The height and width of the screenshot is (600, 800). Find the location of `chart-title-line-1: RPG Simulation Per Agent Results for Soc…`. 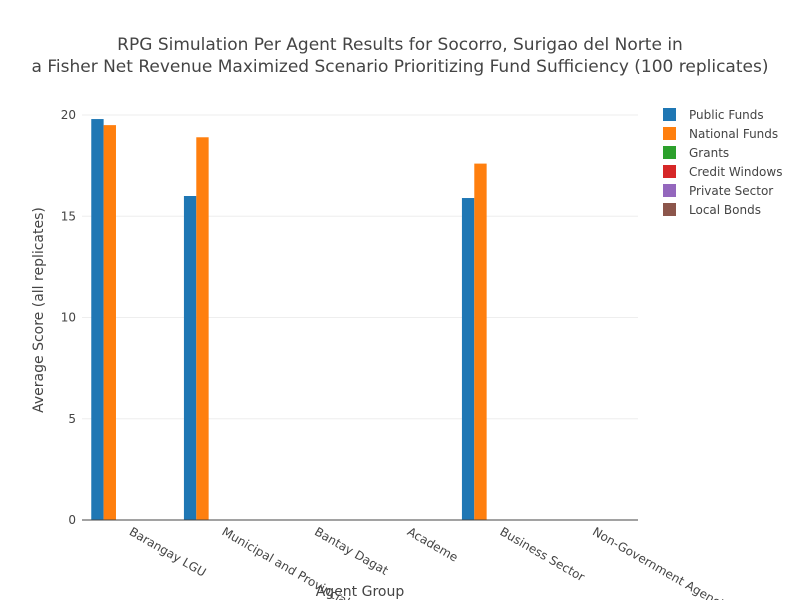

chart-title-line-1: RPG Simulation Per Agent Results for Soc… is located at coordinates (400, 45).